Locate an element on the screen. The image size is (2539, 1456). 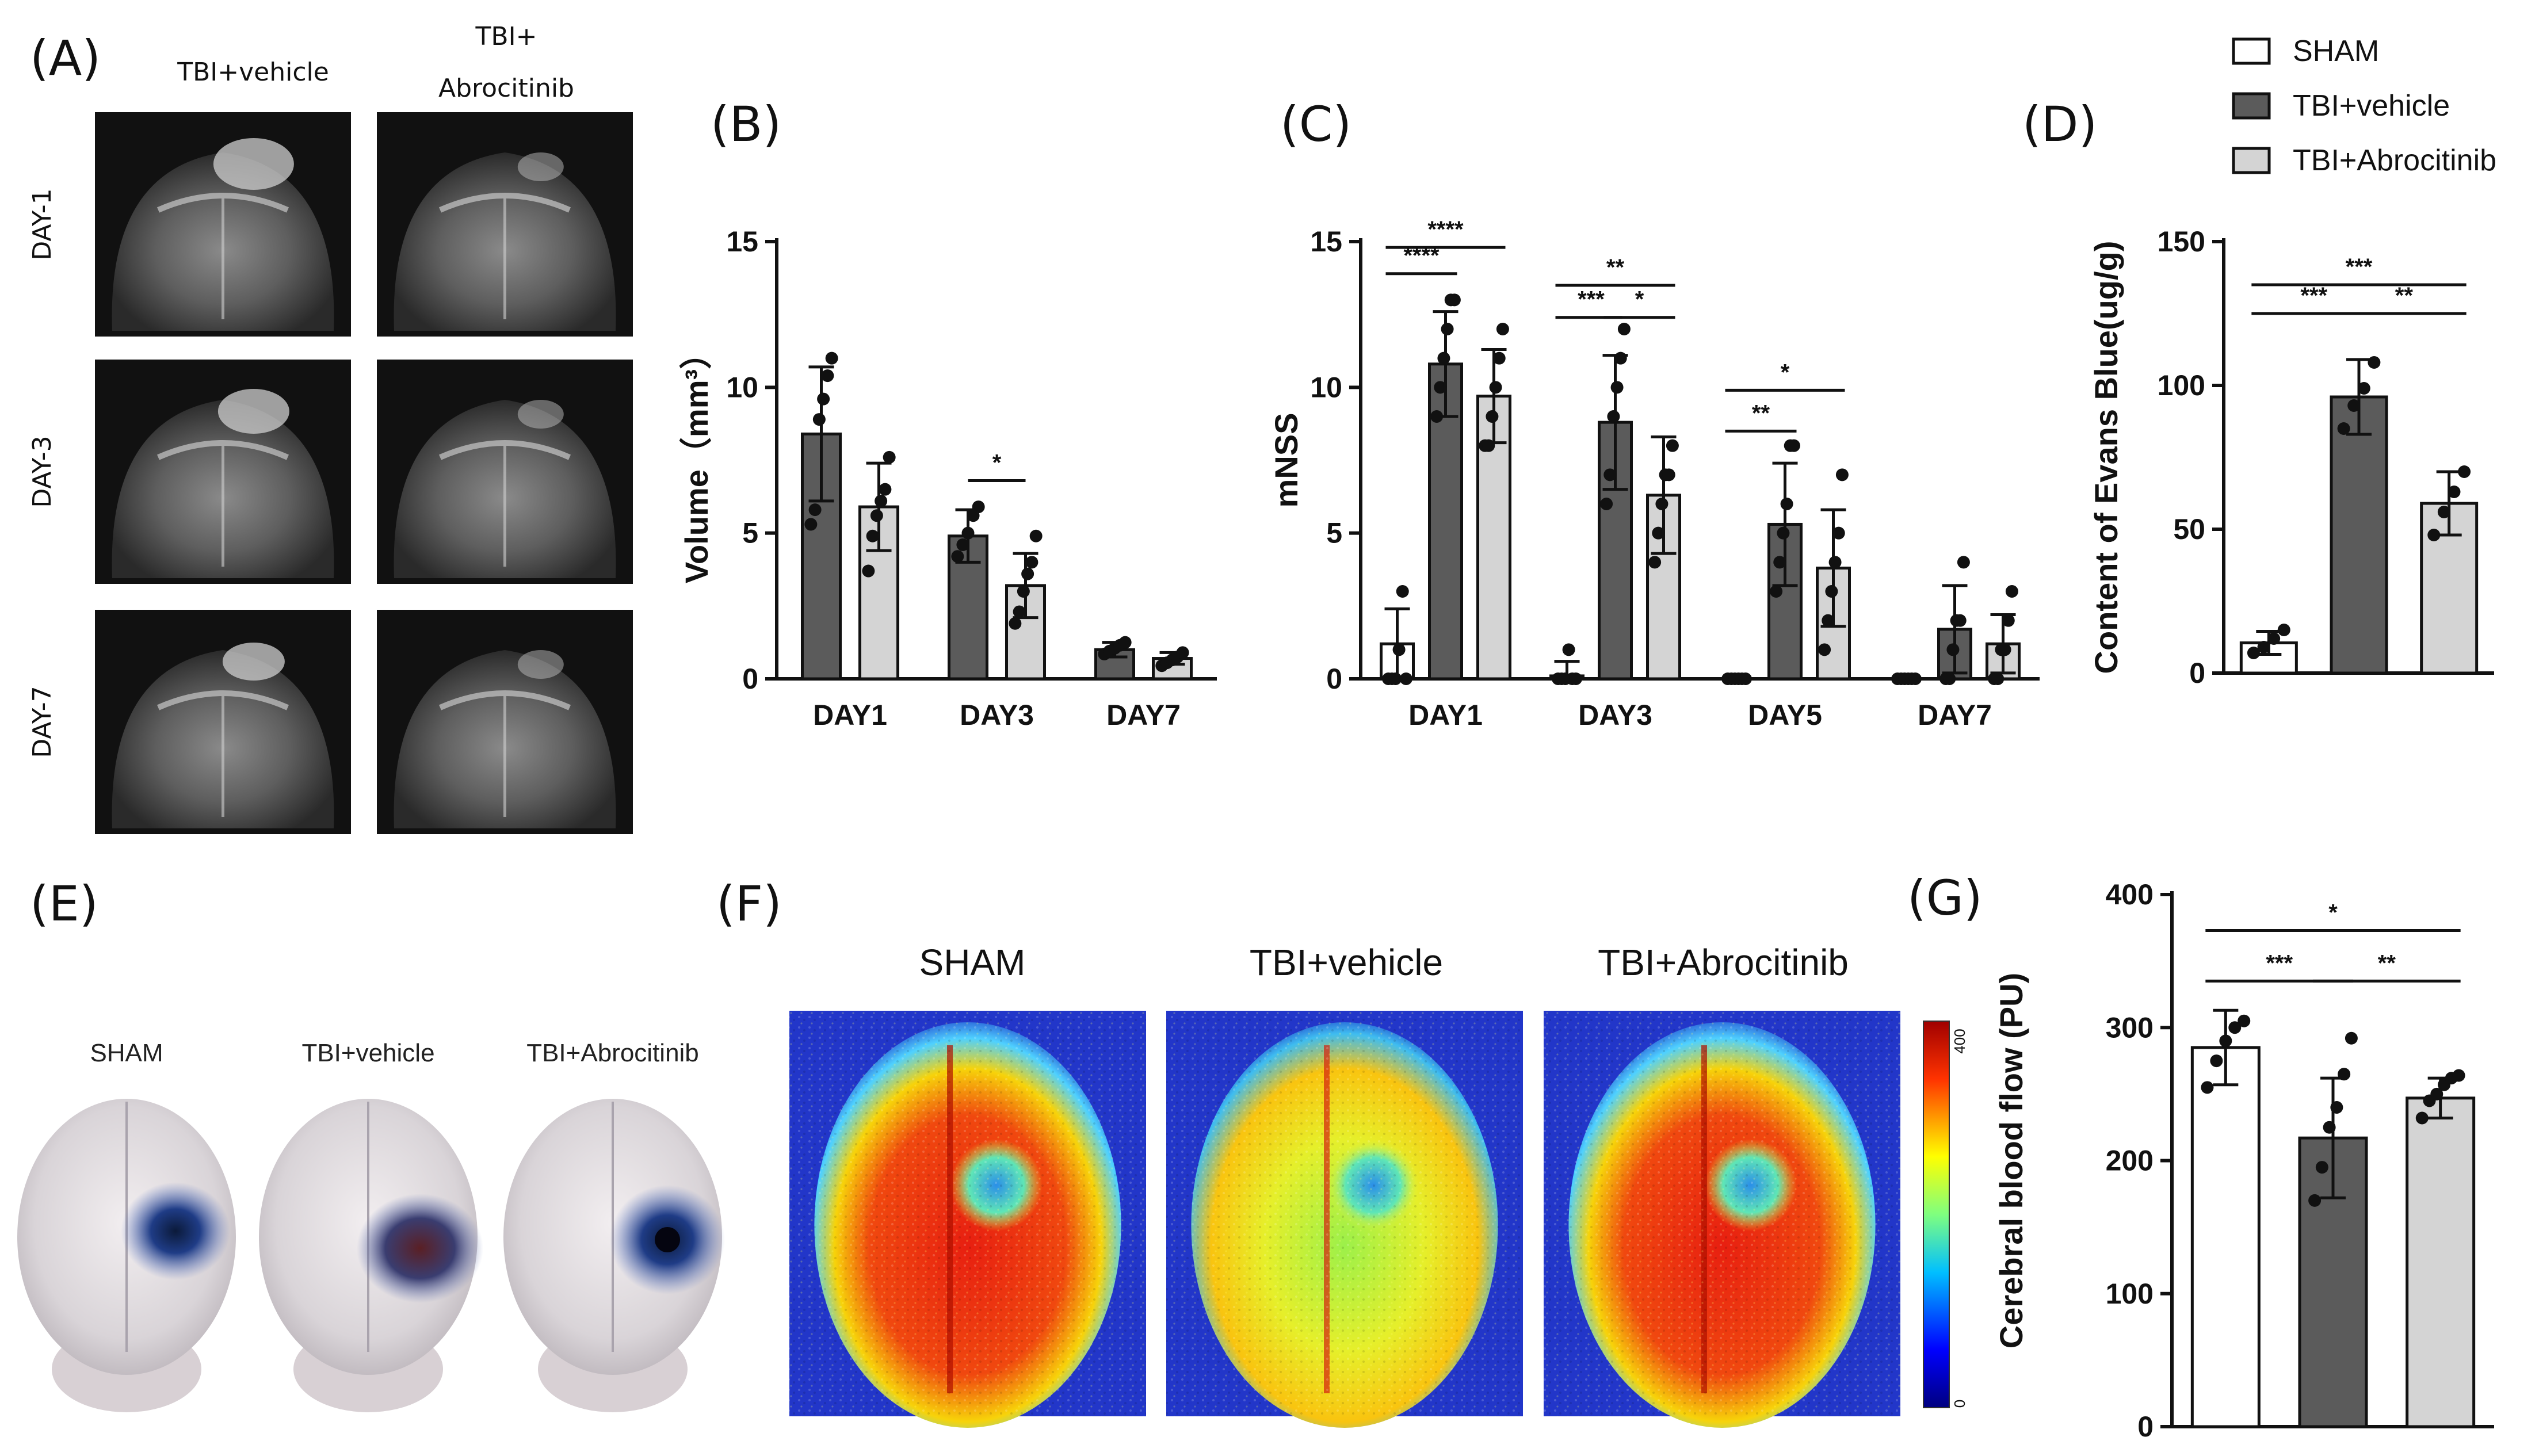
significance-label: * is located at coordinates (1639, 300).